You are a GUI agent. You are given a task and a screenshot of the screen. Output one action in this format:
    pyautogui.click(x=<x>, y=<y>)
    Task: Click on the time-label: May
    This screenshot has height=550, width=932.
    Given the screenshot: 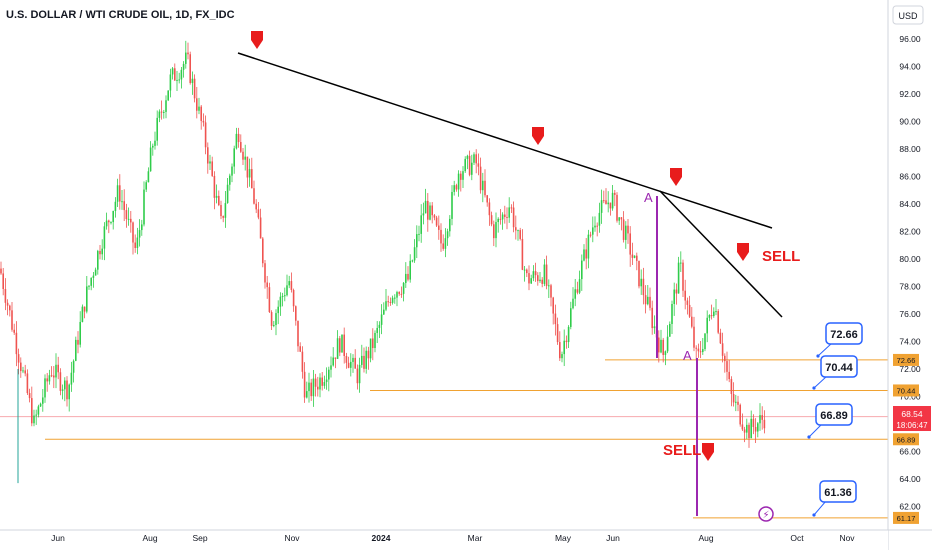 What is the action you would take?
    pyautogui.click(x=563, y=538)
    